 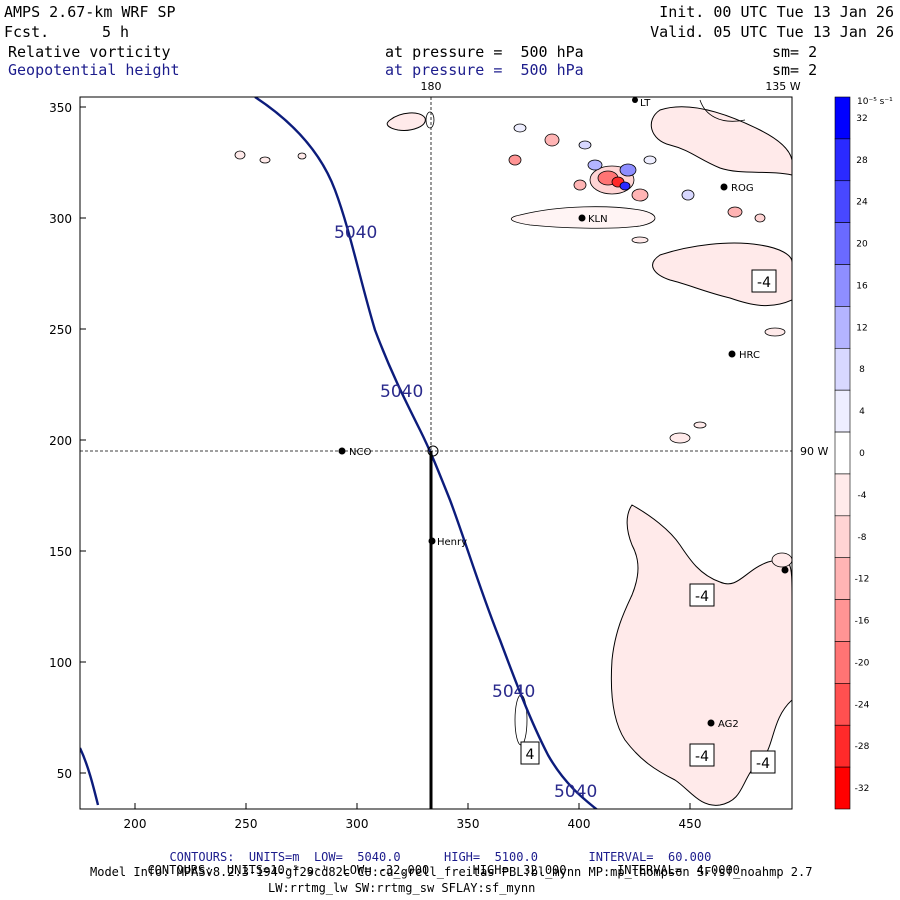 What do you see at coordinates (491, 857) in the screenshot?
I see `footer-height-high: HIGH= 5100.0` at bounding box center [491, 857].